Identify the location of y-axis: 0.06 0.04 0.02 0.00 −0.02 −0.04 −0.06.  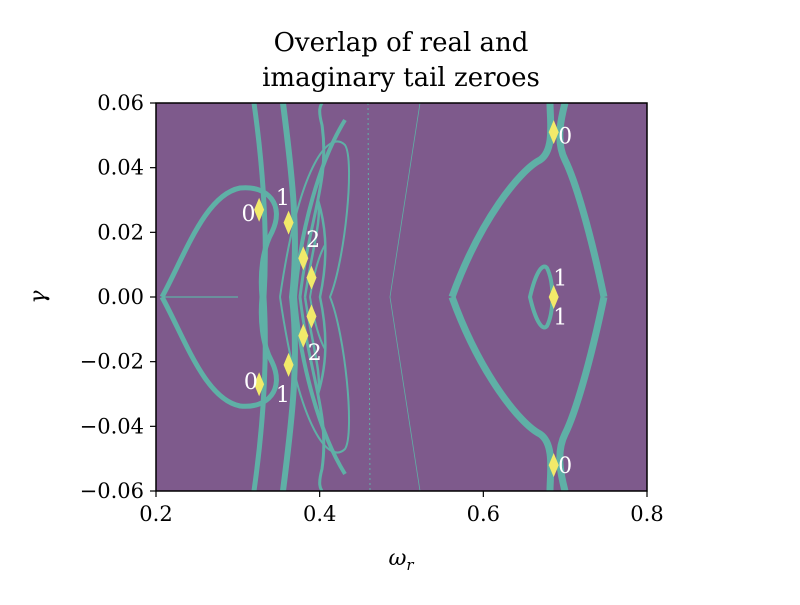
(118, 297).